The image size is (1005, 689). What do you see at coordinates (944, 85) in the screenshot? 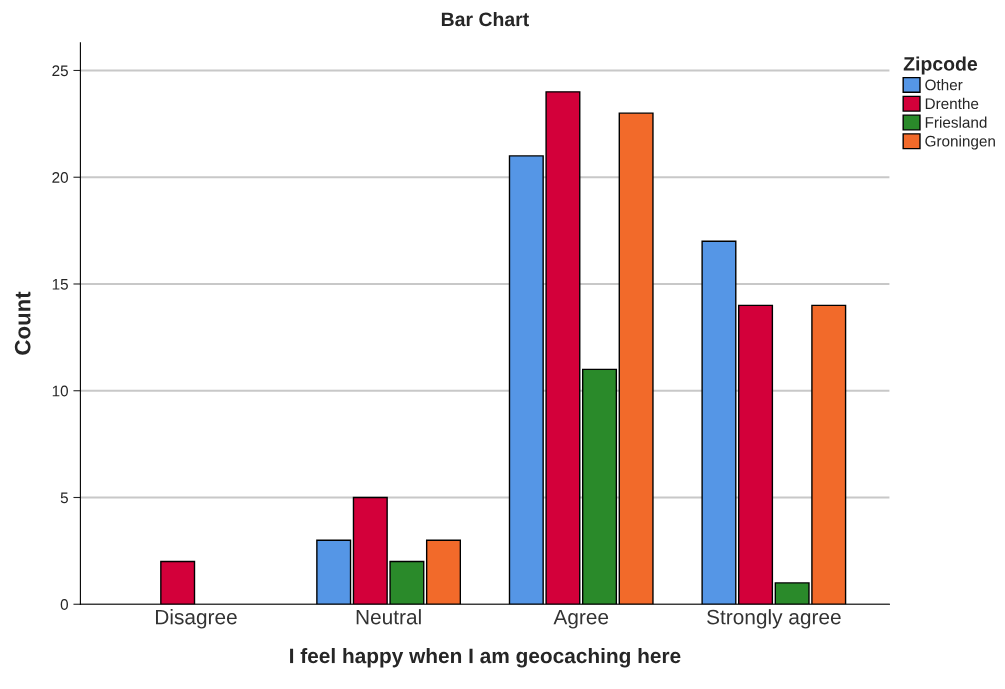
I see `legend-label: Other` at bounding box center [944, 85].